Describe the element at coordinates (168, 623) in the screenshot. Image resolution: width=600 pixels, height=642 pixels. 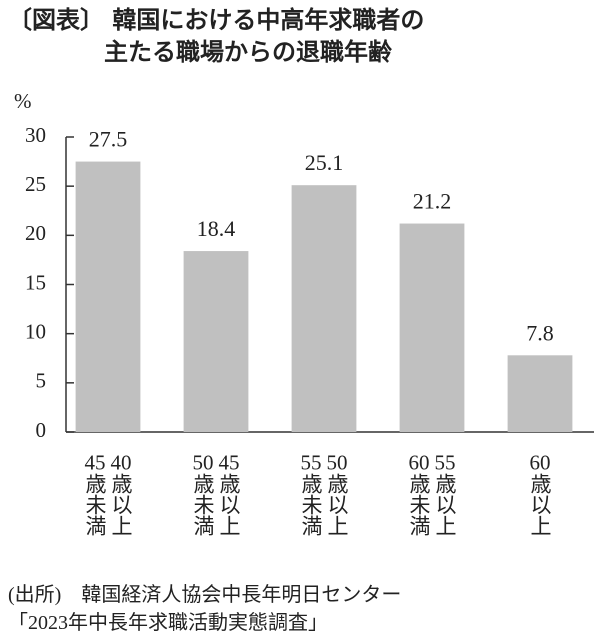
I see `source: 「2023年中長年求職活動実態調査」` at that location.